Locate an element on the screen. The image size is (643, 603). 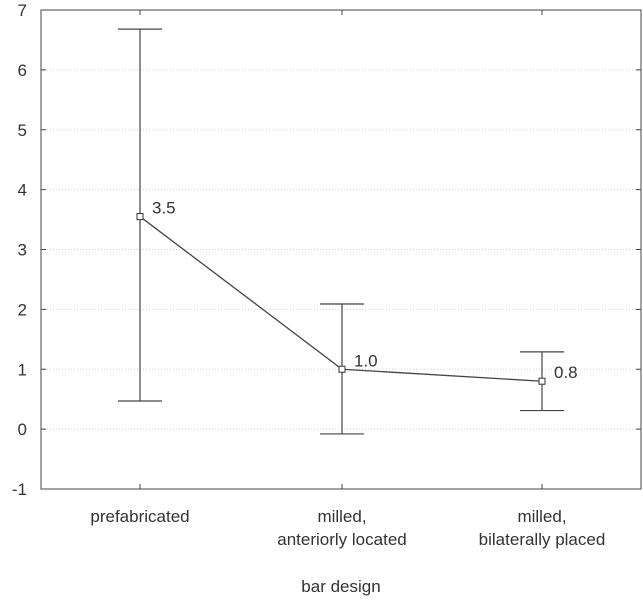
x-axis-title: bar design is located at coordinates (340, 586).